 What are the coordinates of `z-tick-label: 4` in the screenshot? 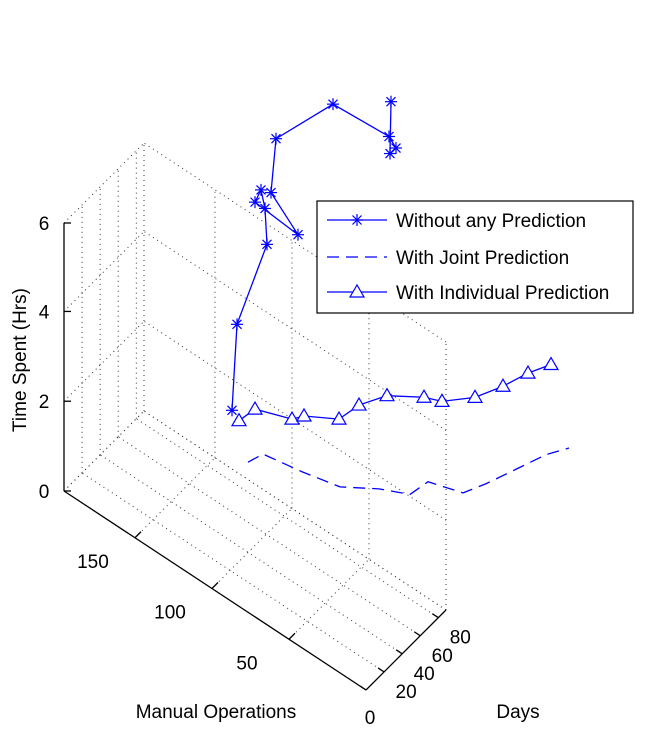 It's located at (44, 312).